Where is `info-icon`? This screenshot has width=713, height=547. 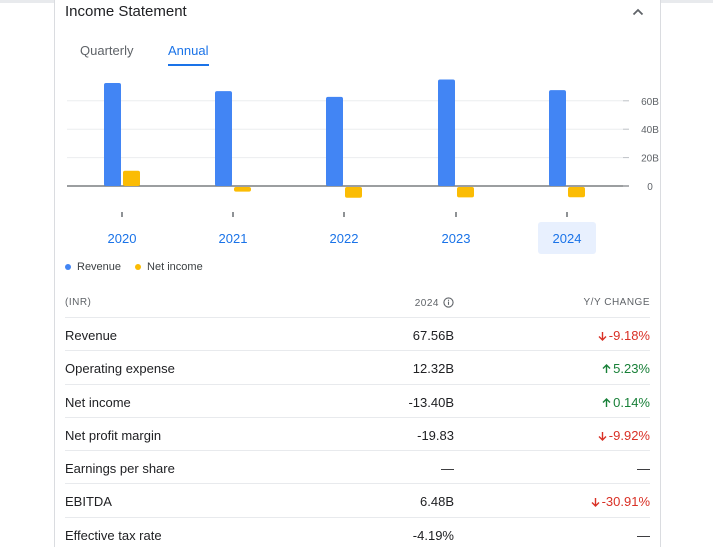 info-icon is located at coordinates (448, 302).